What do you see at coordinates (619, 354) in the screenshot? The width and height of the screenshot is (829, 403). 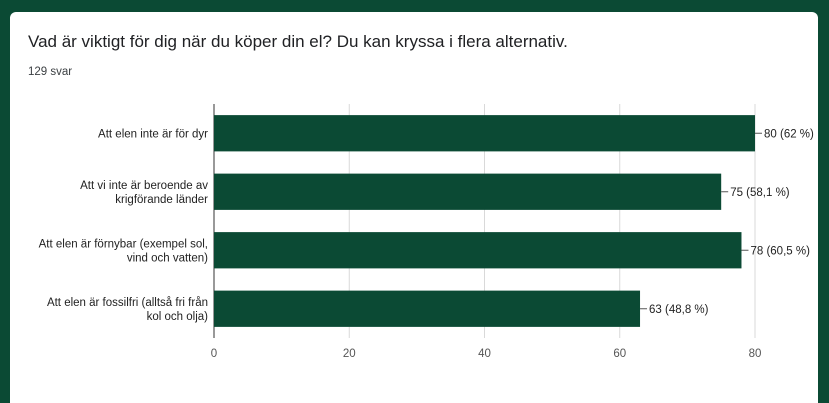 I see `x-tick-label-3: 60` at bounding box center [619, 354].